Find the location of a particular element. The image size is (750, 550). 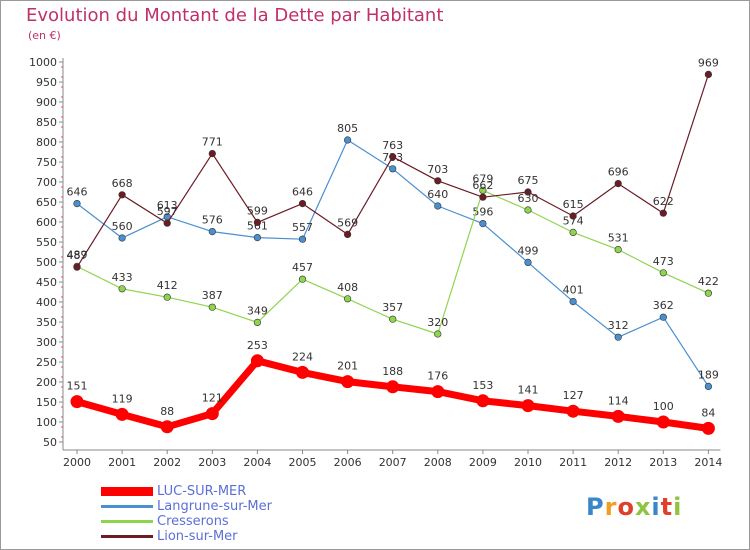

data-label: 675 is located at coordinates (528, 180).